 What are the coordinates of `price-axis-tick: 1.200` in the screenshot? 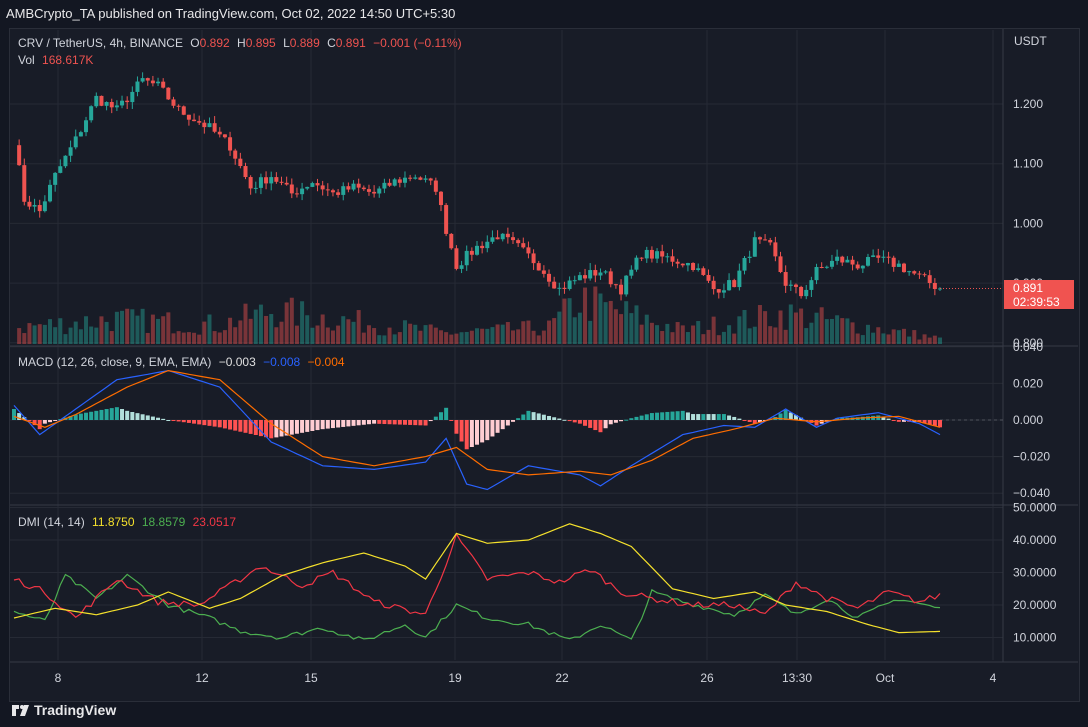 It's located at (1028, 104).